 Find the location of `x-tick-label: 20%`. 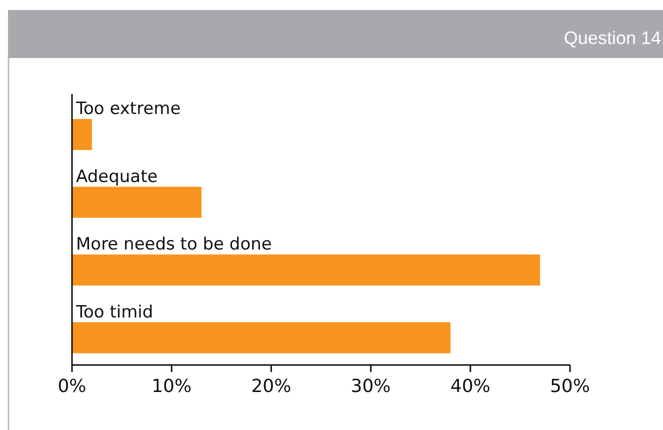

x-tick-label: 20% is located at coordinates (271, 386).